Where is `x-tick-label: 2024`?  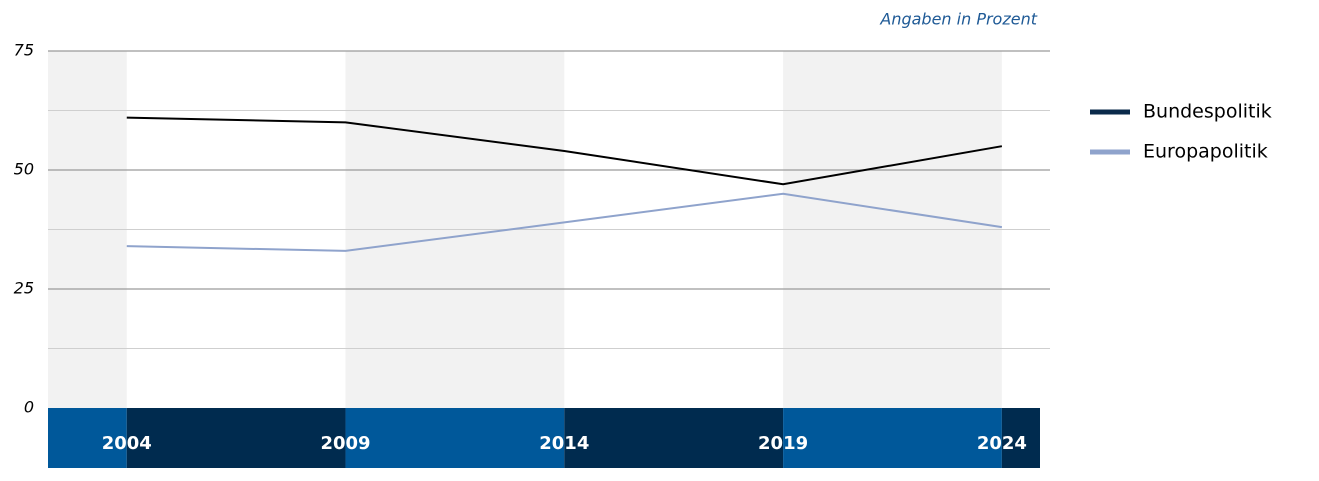 x-tick-label: 2024 is located at coordinates (1002, 443).